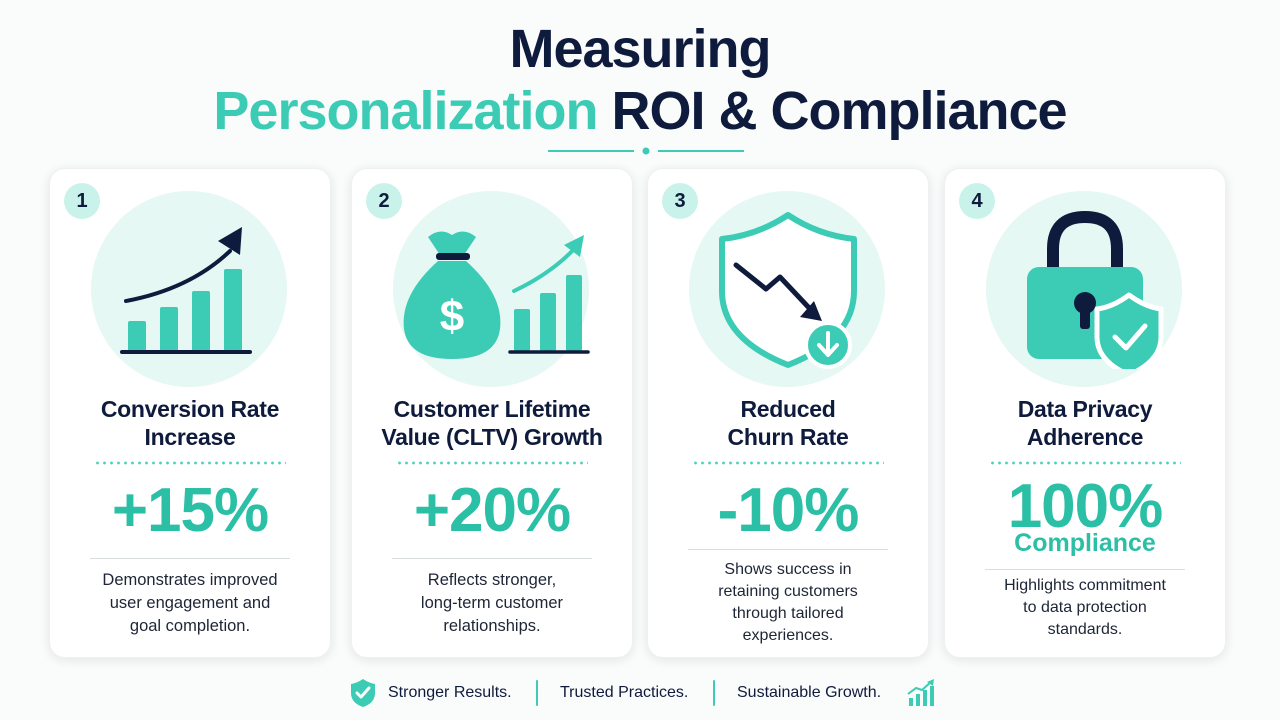 The width and height of the screenshot is (1280, 720). Describe the element at coordinates (977, 201) in the screenshot. I see `card-number-badge: 4` at that location.